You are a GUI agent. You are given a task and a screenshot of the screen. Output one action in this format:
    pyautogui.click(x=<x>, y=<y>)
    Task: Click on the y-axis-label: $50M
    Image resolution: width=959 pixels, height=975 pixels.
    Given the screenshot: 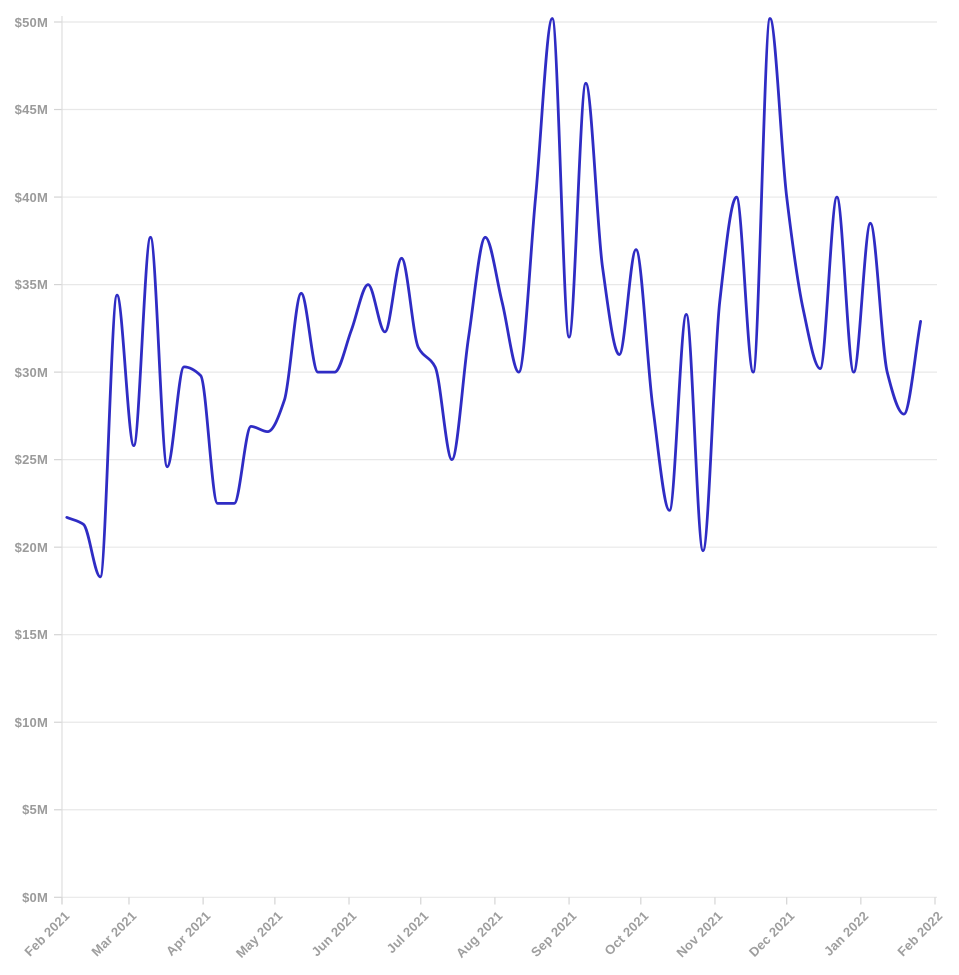 What is the action you would take?
    pyautogui.click(x=31, y=22)
    